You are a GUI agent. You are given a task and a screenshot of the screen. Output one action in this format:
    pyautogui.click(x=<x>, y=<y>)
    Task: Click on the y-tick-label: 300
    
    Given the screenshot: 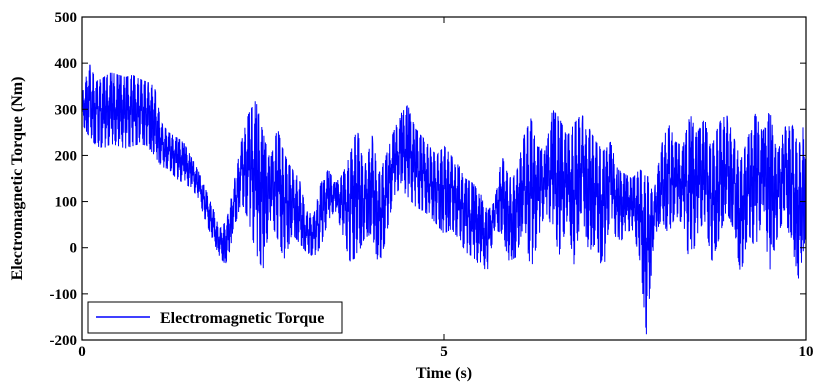 What is the action you would take?
    pyautogui.click(x=66, y=110)
    